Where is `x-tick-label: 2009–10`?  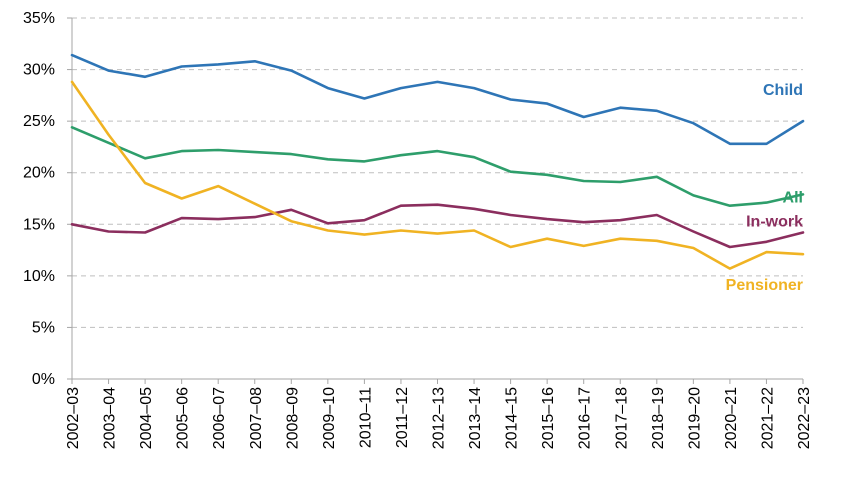 x-tick-label: 2009–10 is located at coordinates (329, 418).